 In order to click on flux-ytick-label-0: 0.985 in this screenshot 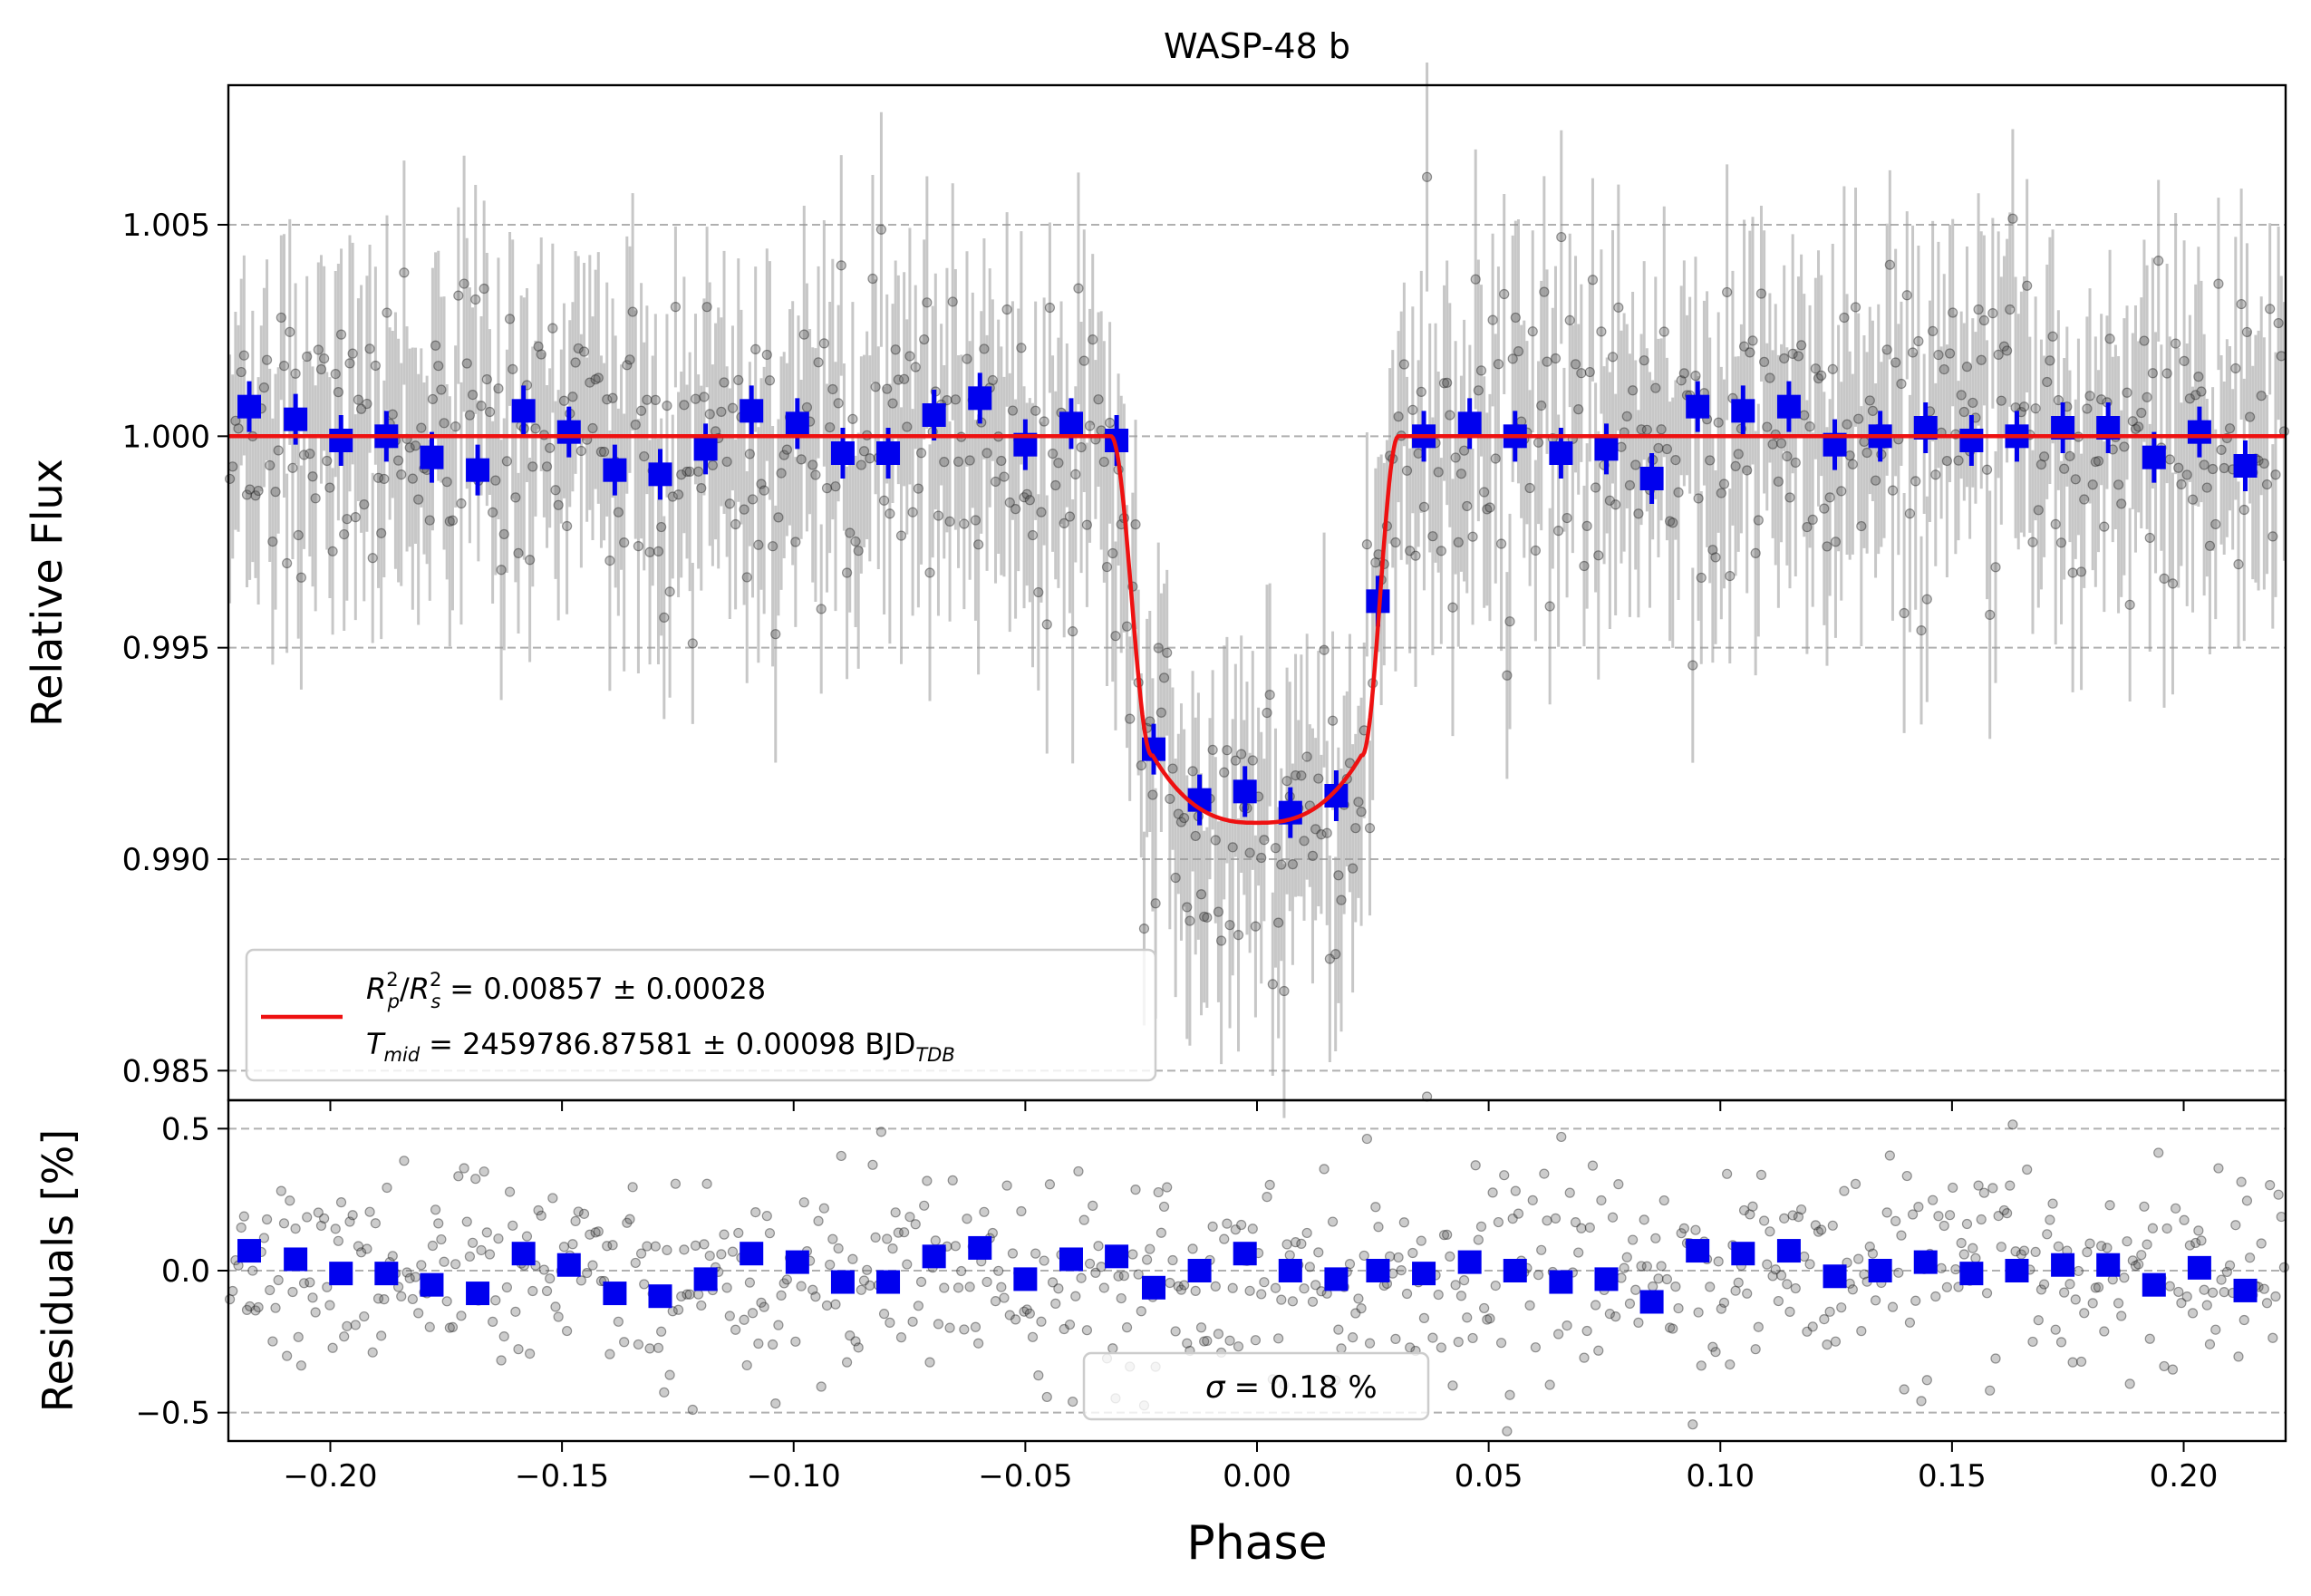, I will do `click(166, 1071)`.